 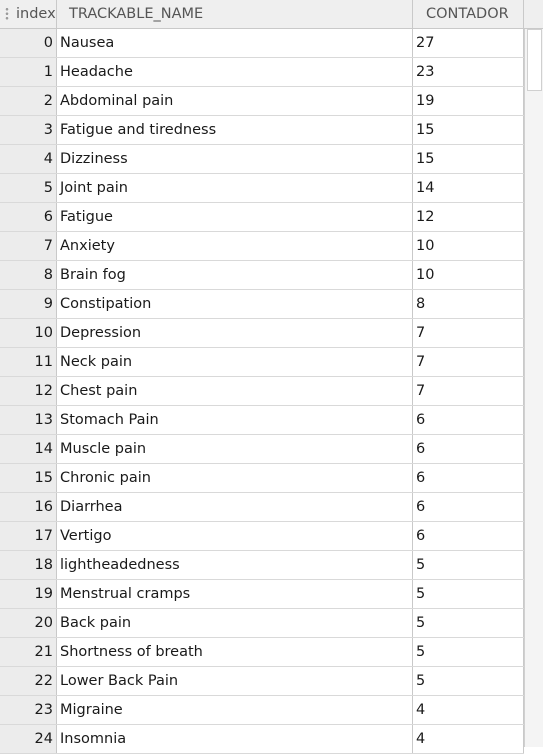 What do you see at coordinates (468, 188) in the screenshot?
I see `contador-cell: 14` at bounding box center [468, 188].